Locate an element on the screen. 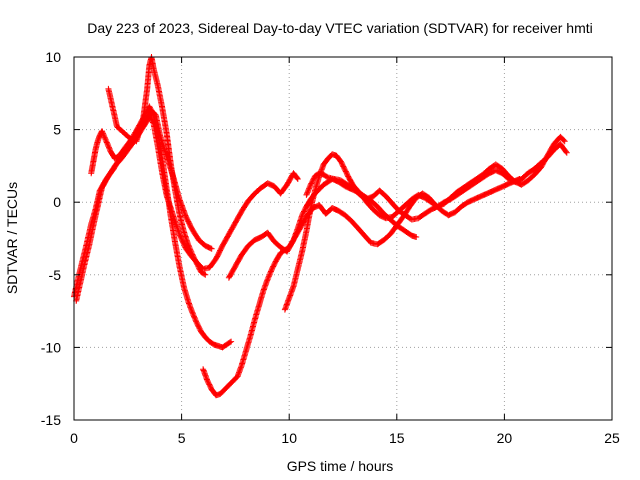 The height and width of the screenshot is (480, 640). y-tick-label: 5 is located at coordinates (57, 130).